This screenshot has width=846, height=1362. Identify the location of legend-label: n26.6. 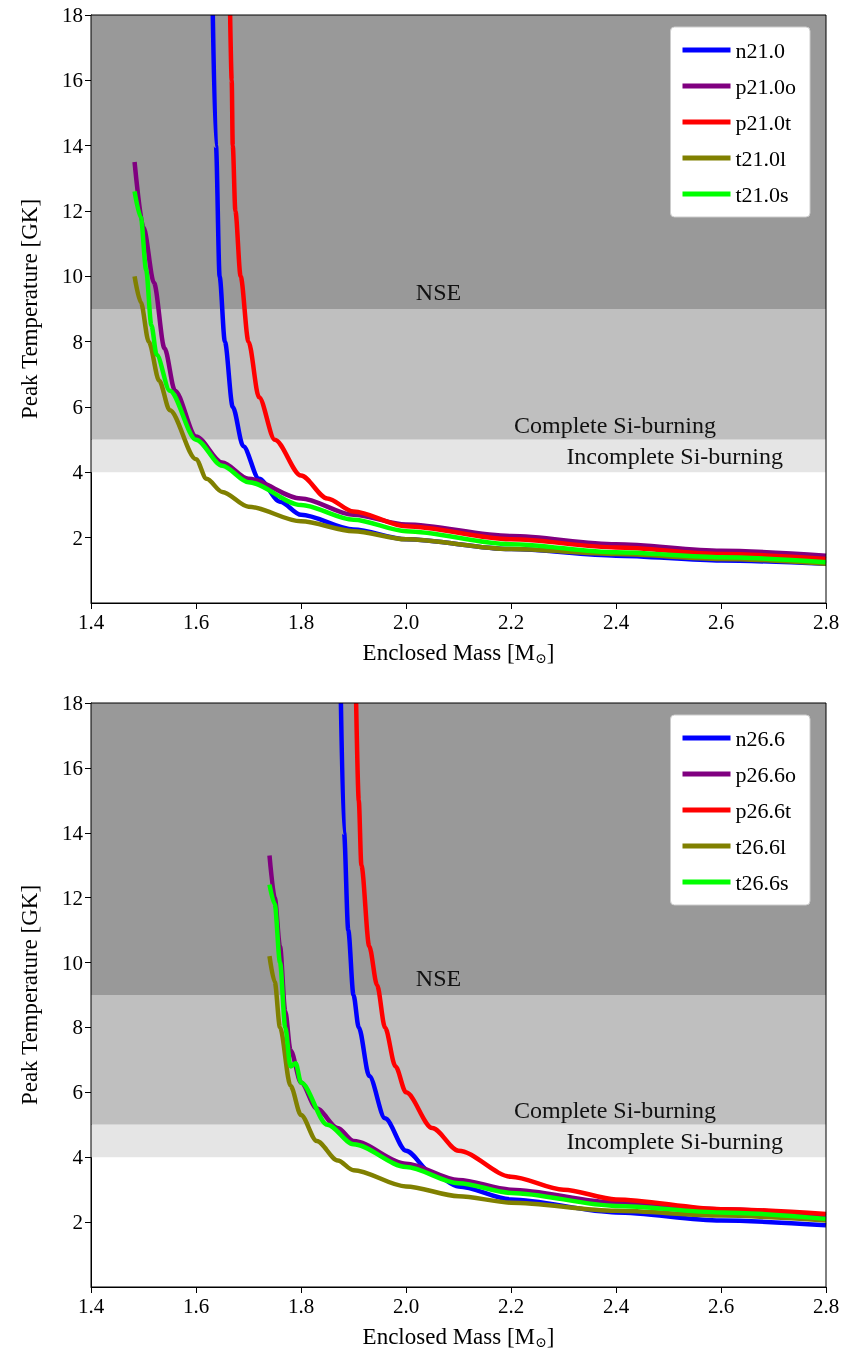
(760, 738).